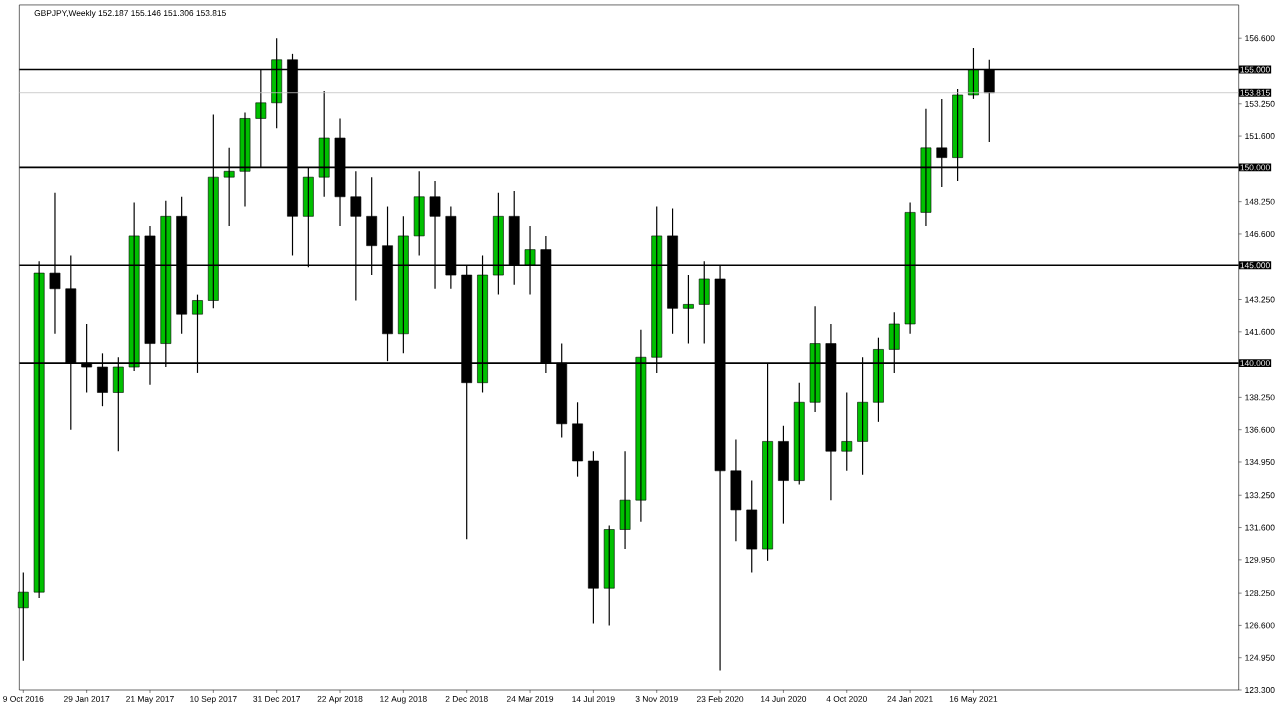 The width and height of the screenshot is (1287, 714). I want to click on x-tick-label: 29 Jan 2017, so click(87, 699).